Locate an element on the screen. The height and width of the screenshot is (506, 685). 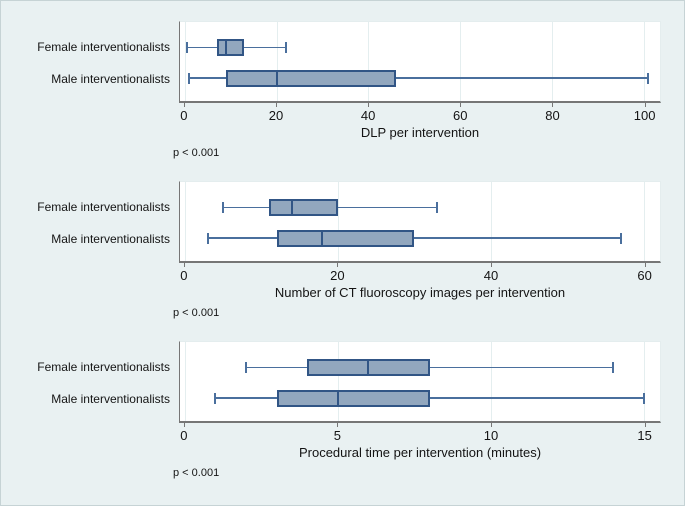
x-axis-ticks-dlp: 0 20 40 60 80 100 is located at coordinates (420, 113).